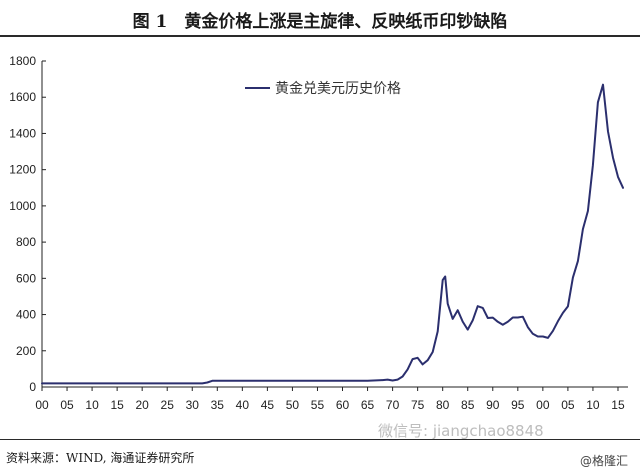  Describe the element at coordinates (443, 405) in the screenshot. I see `x-tick-label-1980: 80` at that location.